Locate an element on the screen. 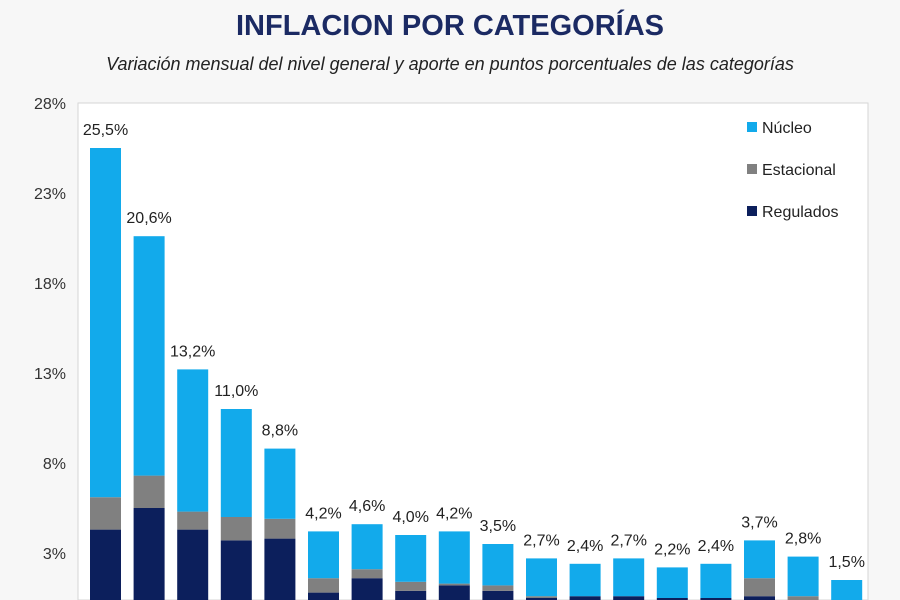 Image resolution: width=900 pixels, height=600 pixels. y-tick-label: 18% is located at coordinates (50, 284).